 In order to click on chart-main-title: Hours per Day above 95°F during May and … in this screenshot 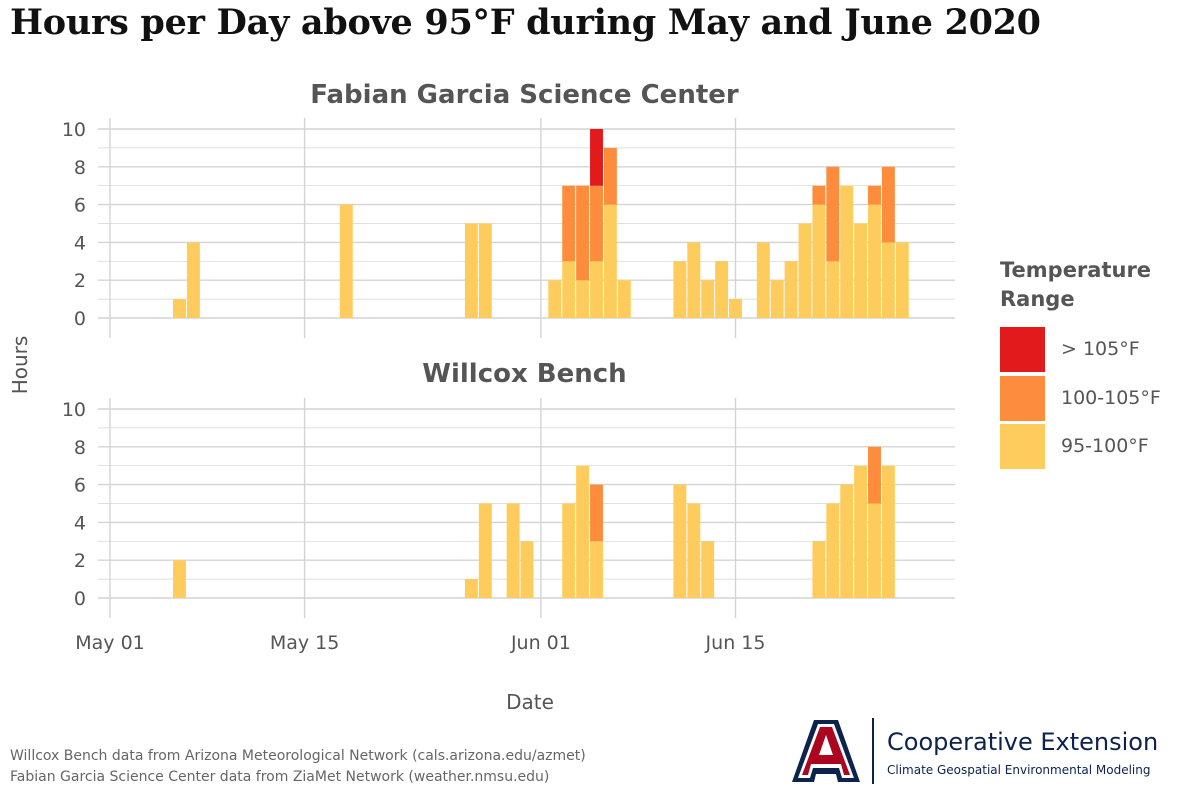, I will do `click(525, 22)`.